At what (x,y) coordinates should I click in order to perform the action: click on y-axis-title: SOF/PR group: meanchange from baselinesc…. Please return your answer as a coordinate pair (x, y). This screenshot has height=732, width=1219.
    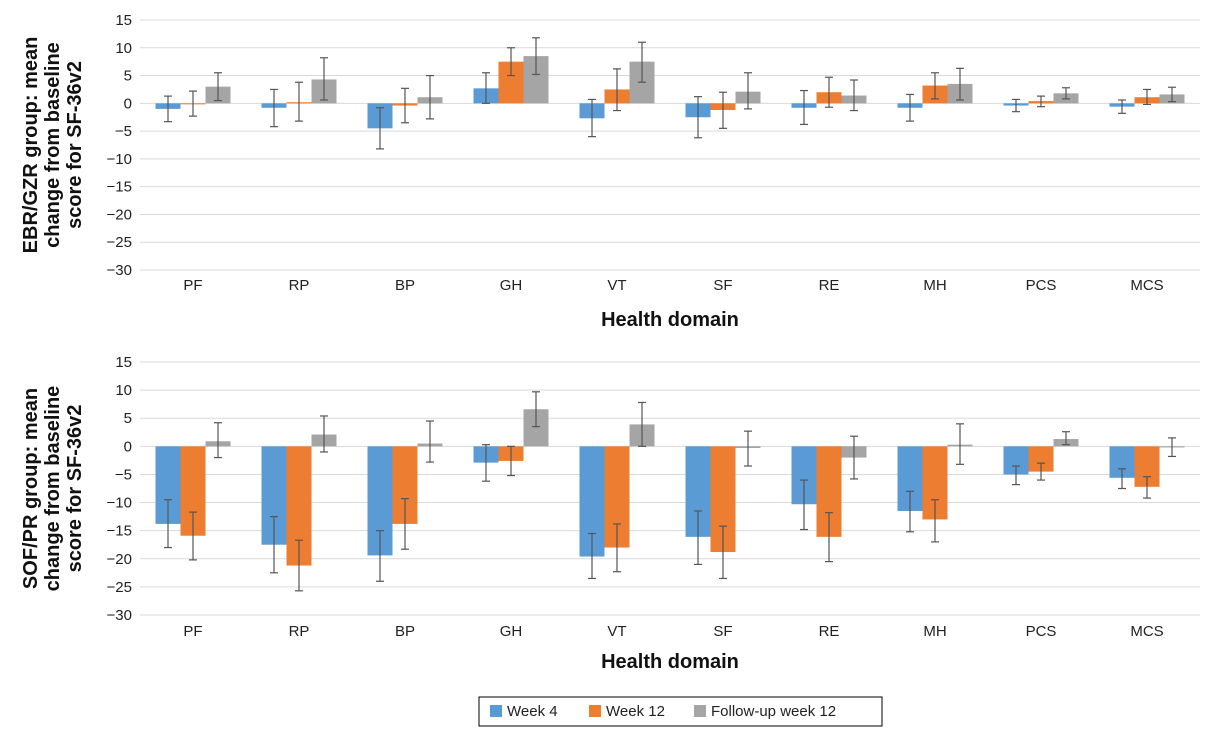
    Looking at the image, I should click on (53, 489).